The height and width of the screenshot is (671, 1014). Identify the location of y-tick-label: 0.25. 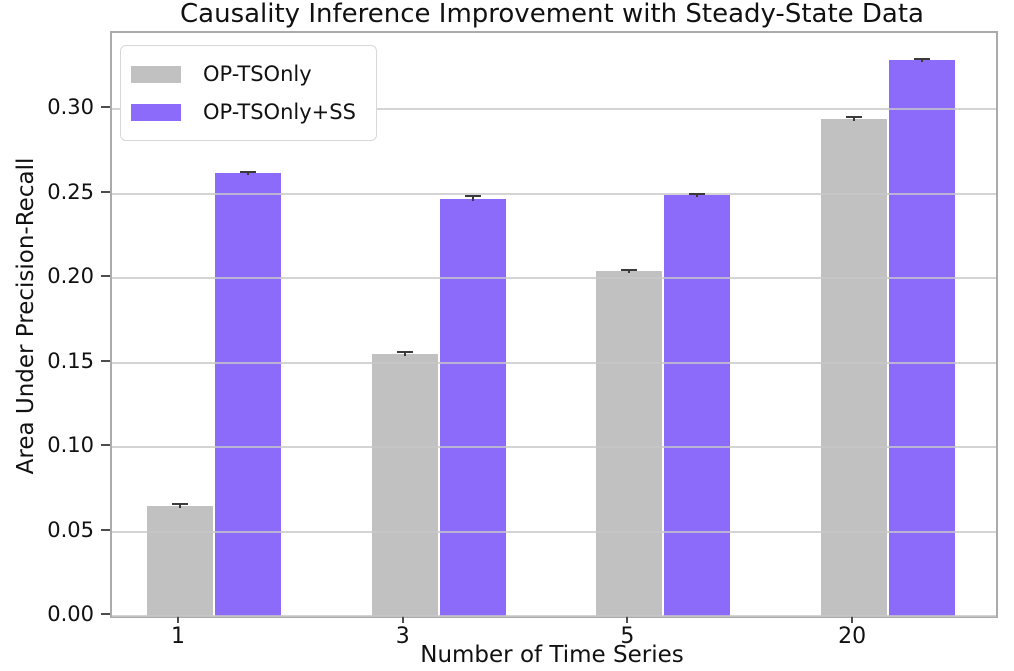
(70, 191).